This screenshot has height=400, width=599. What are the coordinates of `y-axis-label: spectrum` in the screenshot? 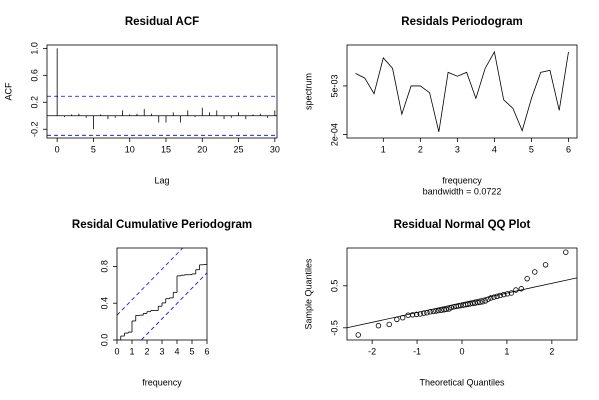 It's located at (308, 91).